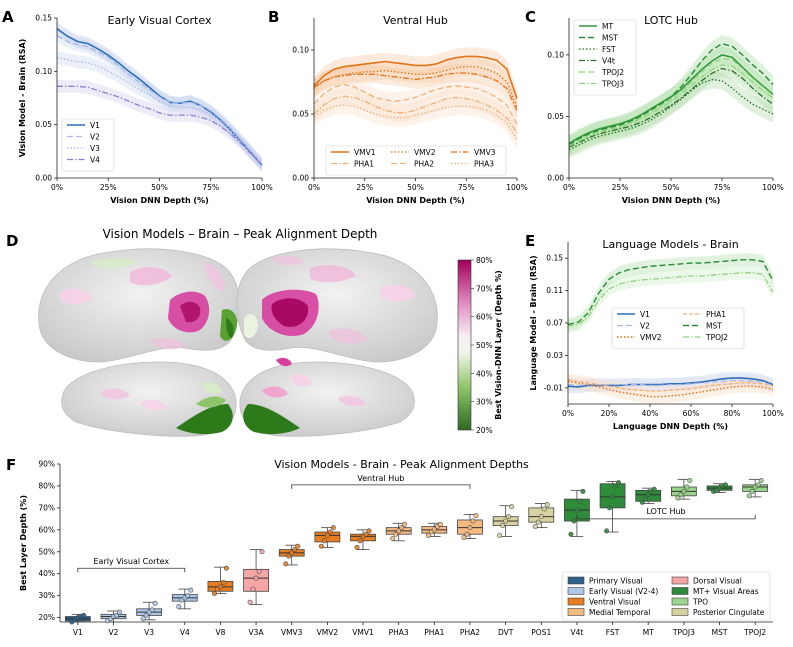  What do you see at coordinates (381, 486) in the screenshot?
I see `ventral-hub-bracket` at bounding box center [381, 486].